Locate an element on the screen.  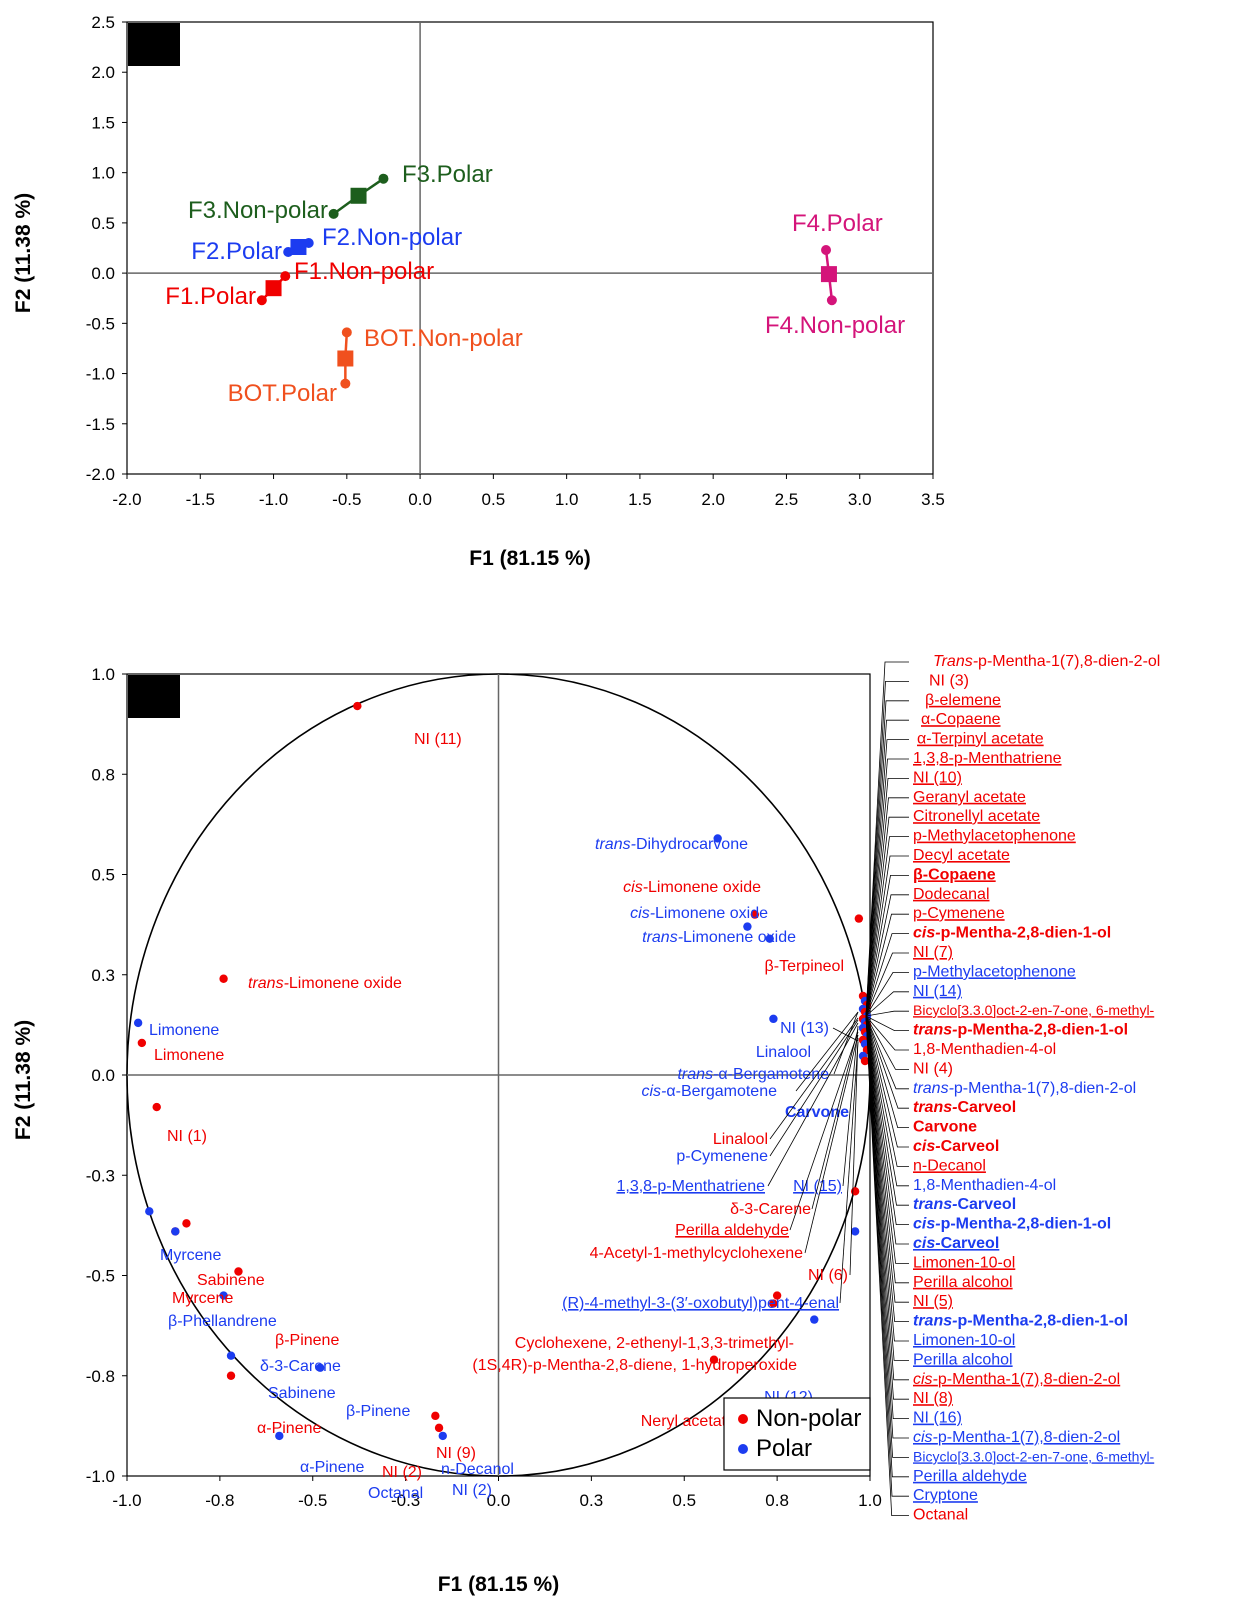
variable-label: NI (11) is located at coordinates (438, 739).